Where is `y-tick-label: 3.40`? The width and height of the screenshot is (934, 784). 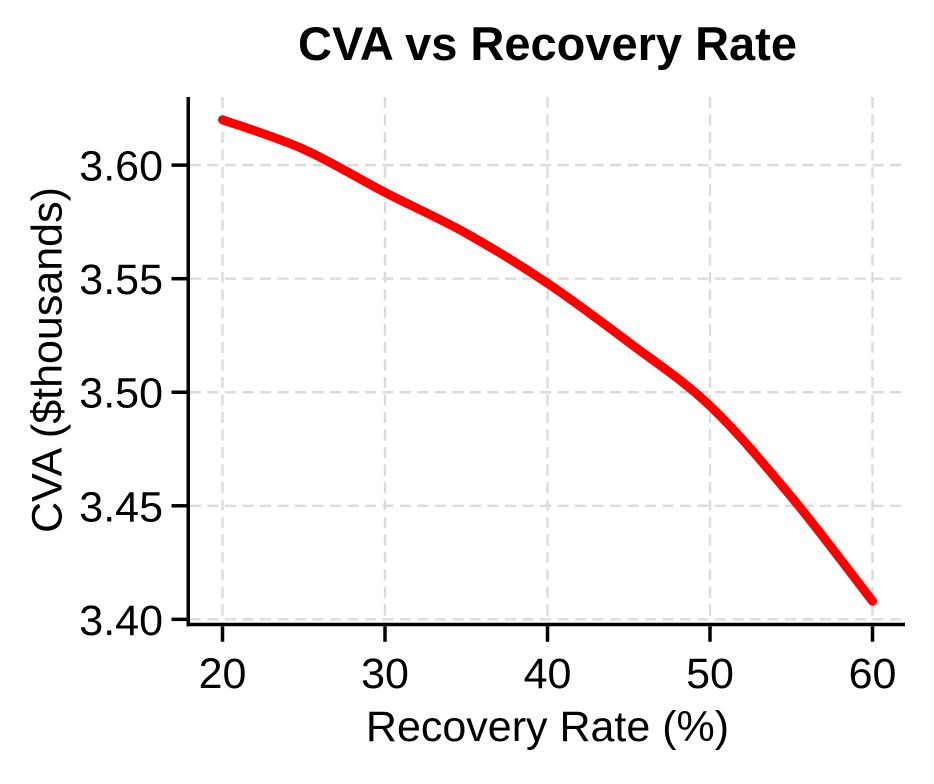
y-tick-label: 3.40 is located at coordinates (121, 621).